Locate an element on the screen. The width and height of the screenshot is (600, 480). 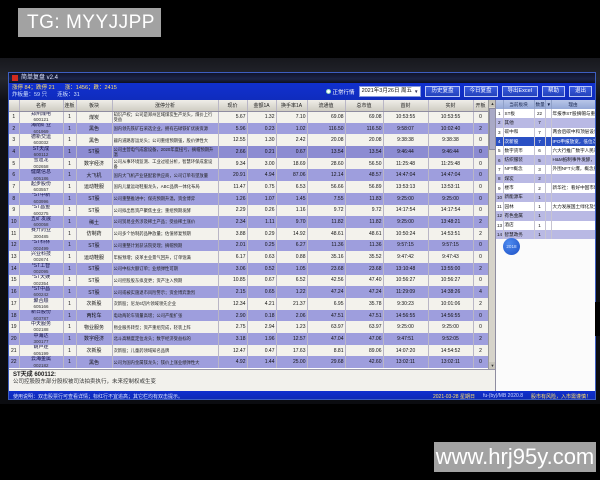
sector-row: 14 智慧政务 1 is located at coordinates (545, 234).